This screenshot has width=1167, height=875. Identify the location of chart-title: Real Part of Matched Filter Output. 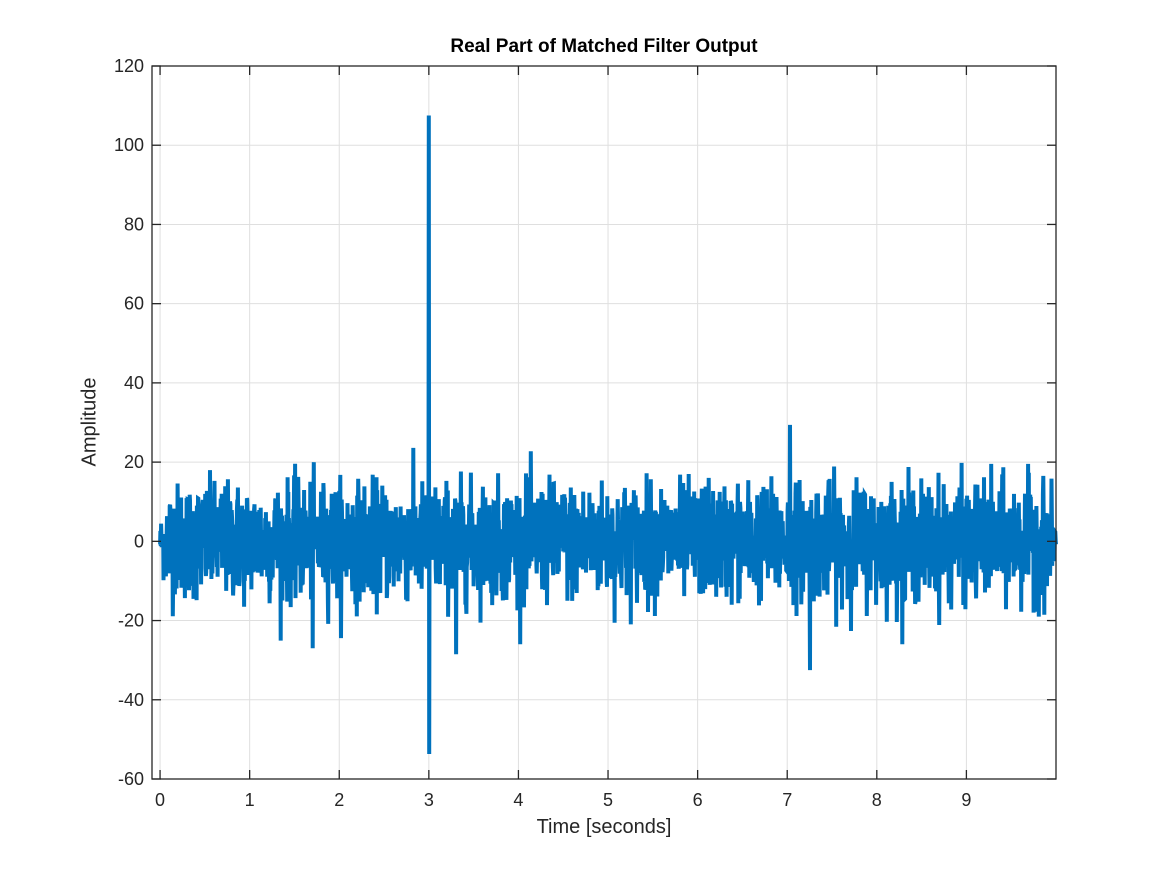
(604, 46).